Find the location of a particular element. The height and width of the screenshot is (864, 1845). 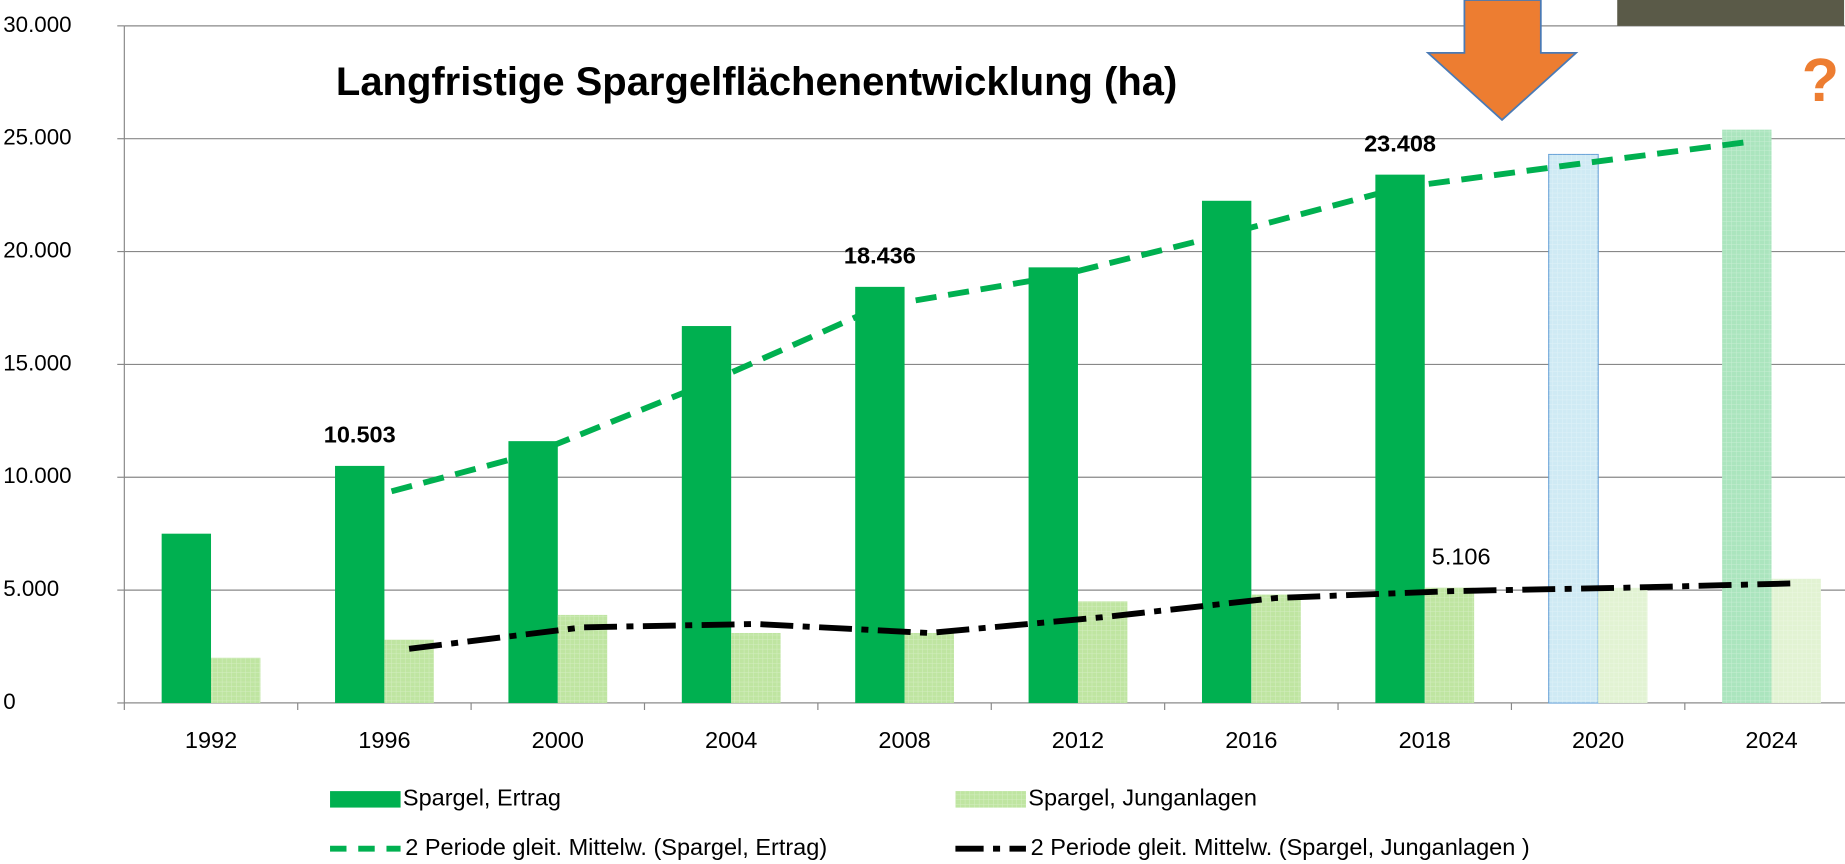

y-tick-label: 0 is located at coordinates (9, 701).